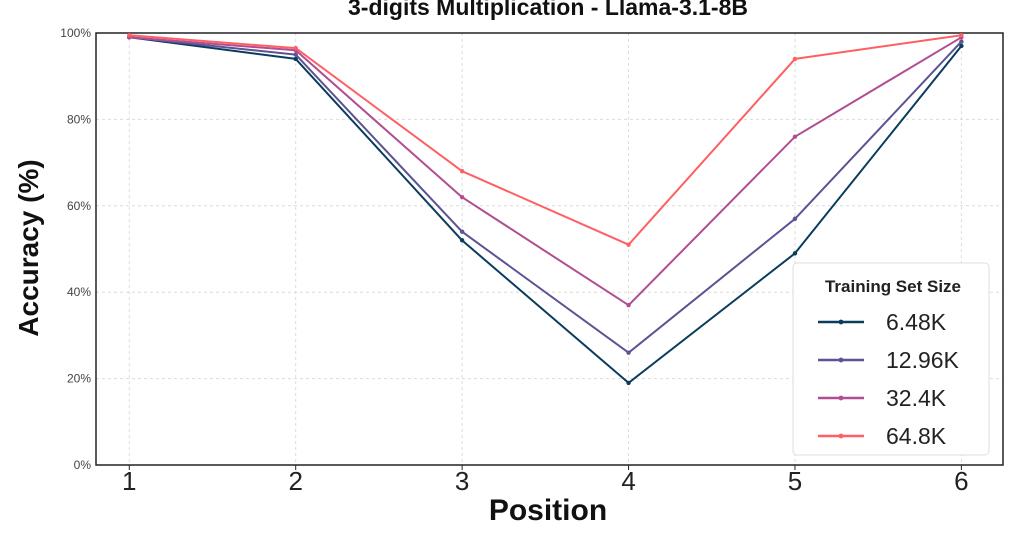  Describe the element at coordinates (961, 481) in the screenshot. I see `x-tick-label: 6` at that location.